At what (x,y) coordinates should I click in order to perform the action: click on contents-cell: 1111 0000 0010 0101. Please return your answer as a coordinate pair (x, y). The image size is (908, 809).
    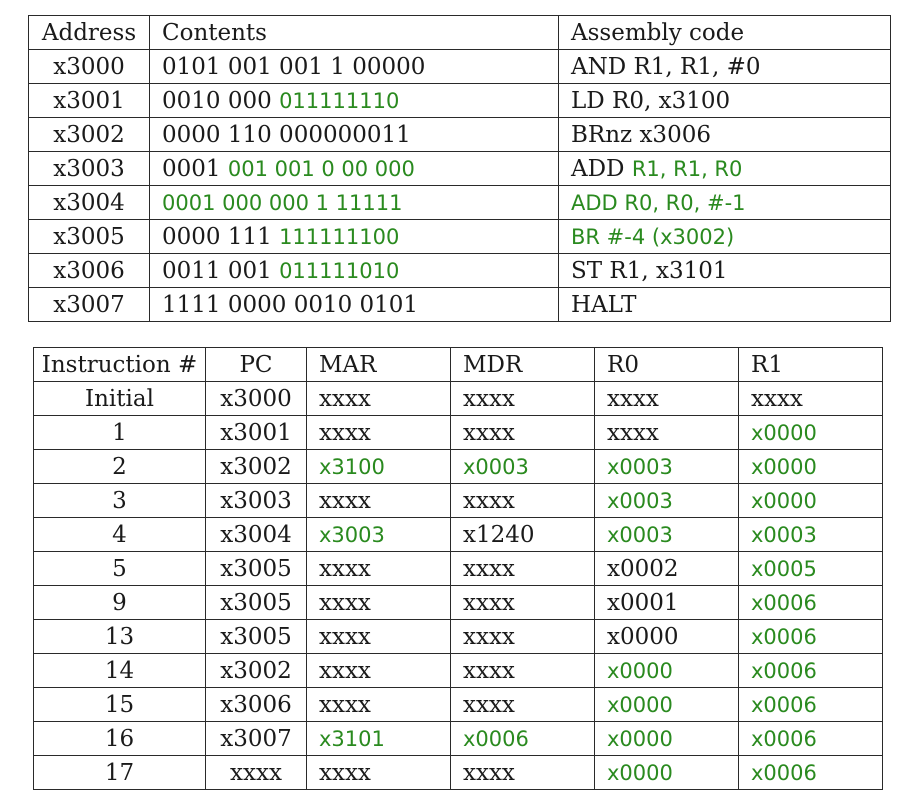
    Looking at the image, I should click on (354, 304).